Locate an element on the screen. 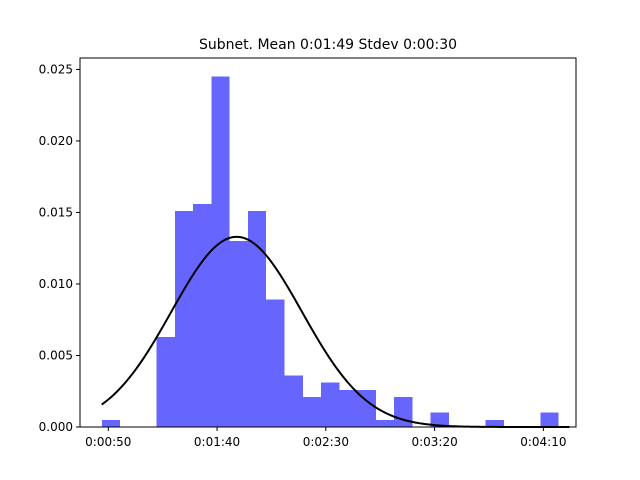  y-tick-label: 0.025 is located at coordinates (56, 69).